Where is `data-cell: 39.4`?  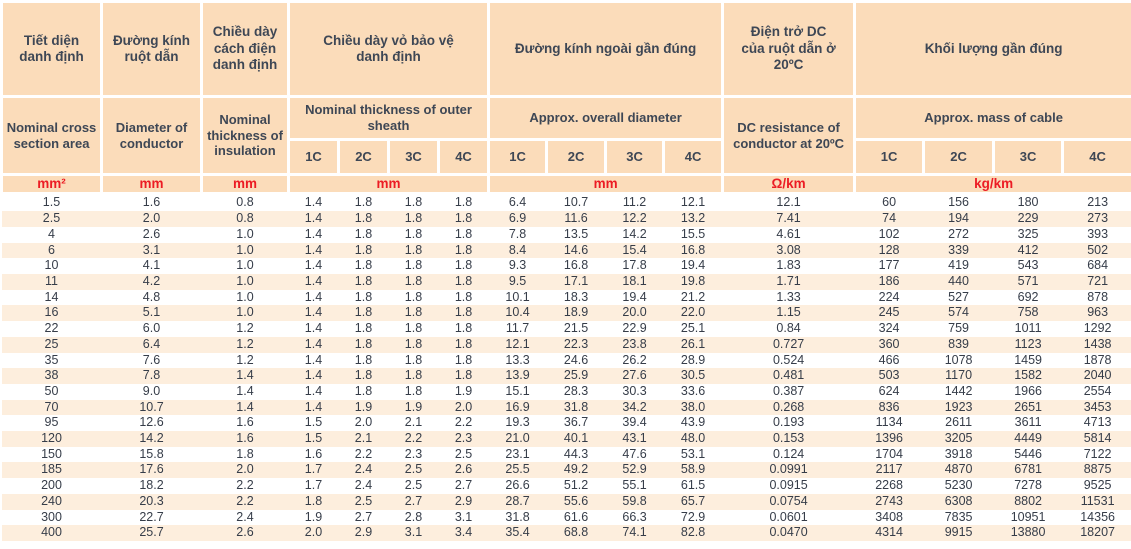 data-cell: 39.4 is located at coordinates (634, 422).